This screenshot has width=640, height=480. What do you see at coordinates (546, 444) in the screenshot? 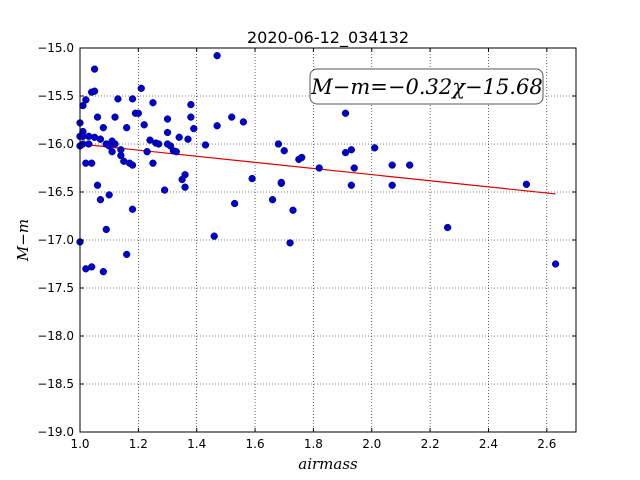
I see `x-tick-label: 2.6` at bounding box center [546, 444].